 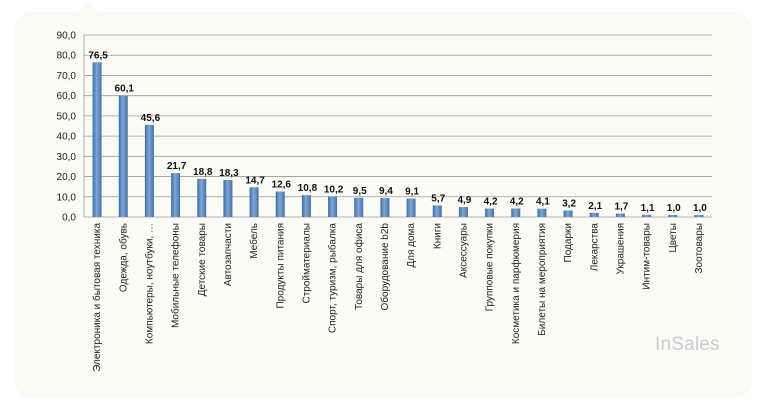 What do you see at coordinates (306, 263) in the screenshot?
I see `category-label: Стройматериалы` at bounding box center [306, 263].